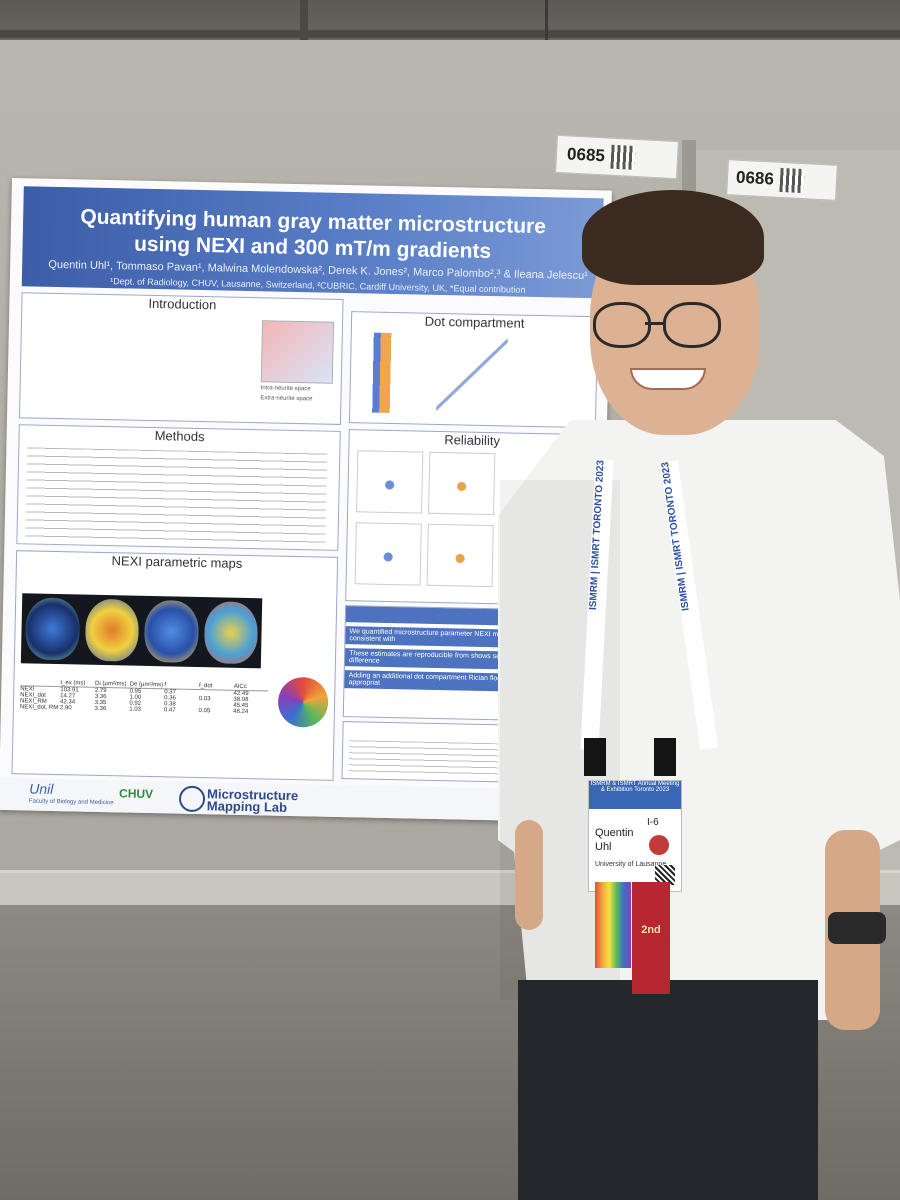 Image resolution: width=900 pixels, height=1200 pixels. Describe the element at coordinates (71, 802) in the screenshot. I see `unil-subtitle: Faculty of Biology and Medicine` at that location.